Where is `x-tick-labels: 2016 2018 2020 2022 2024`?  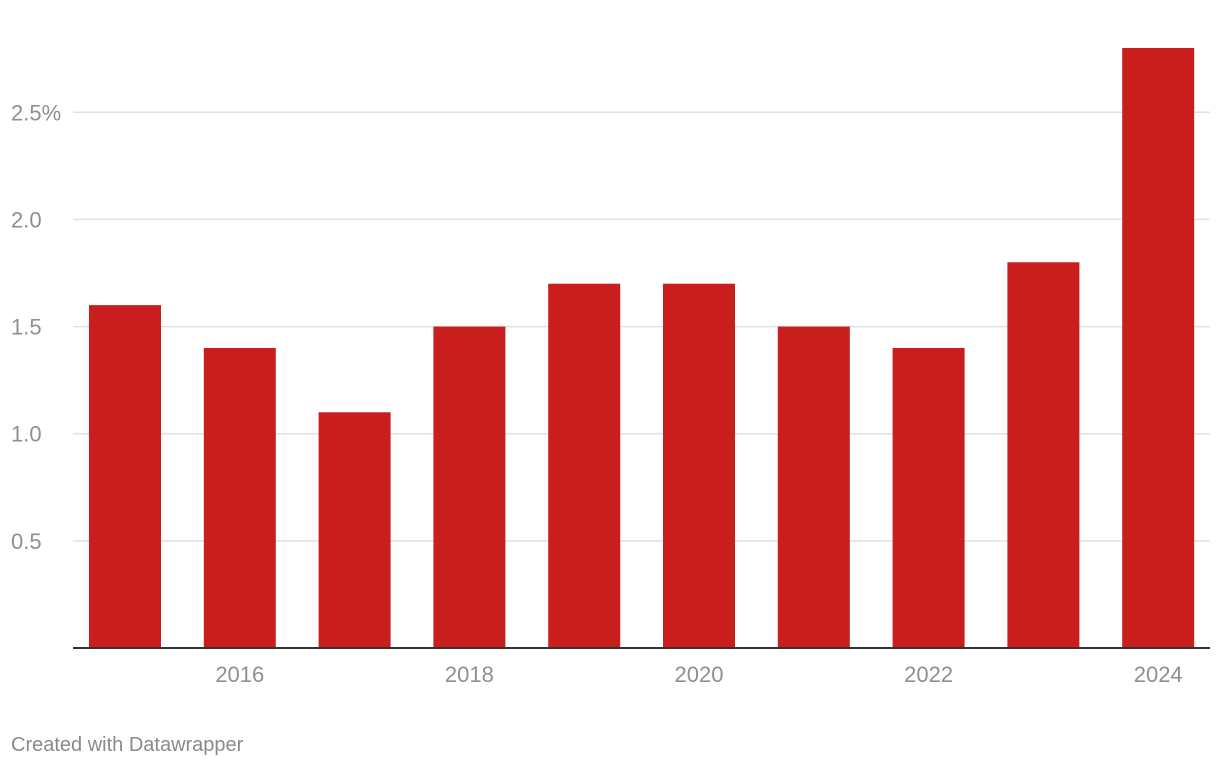 x-tick-labels: 2016 2018 2020 2022 2024 is located at coordinates (698, 674).